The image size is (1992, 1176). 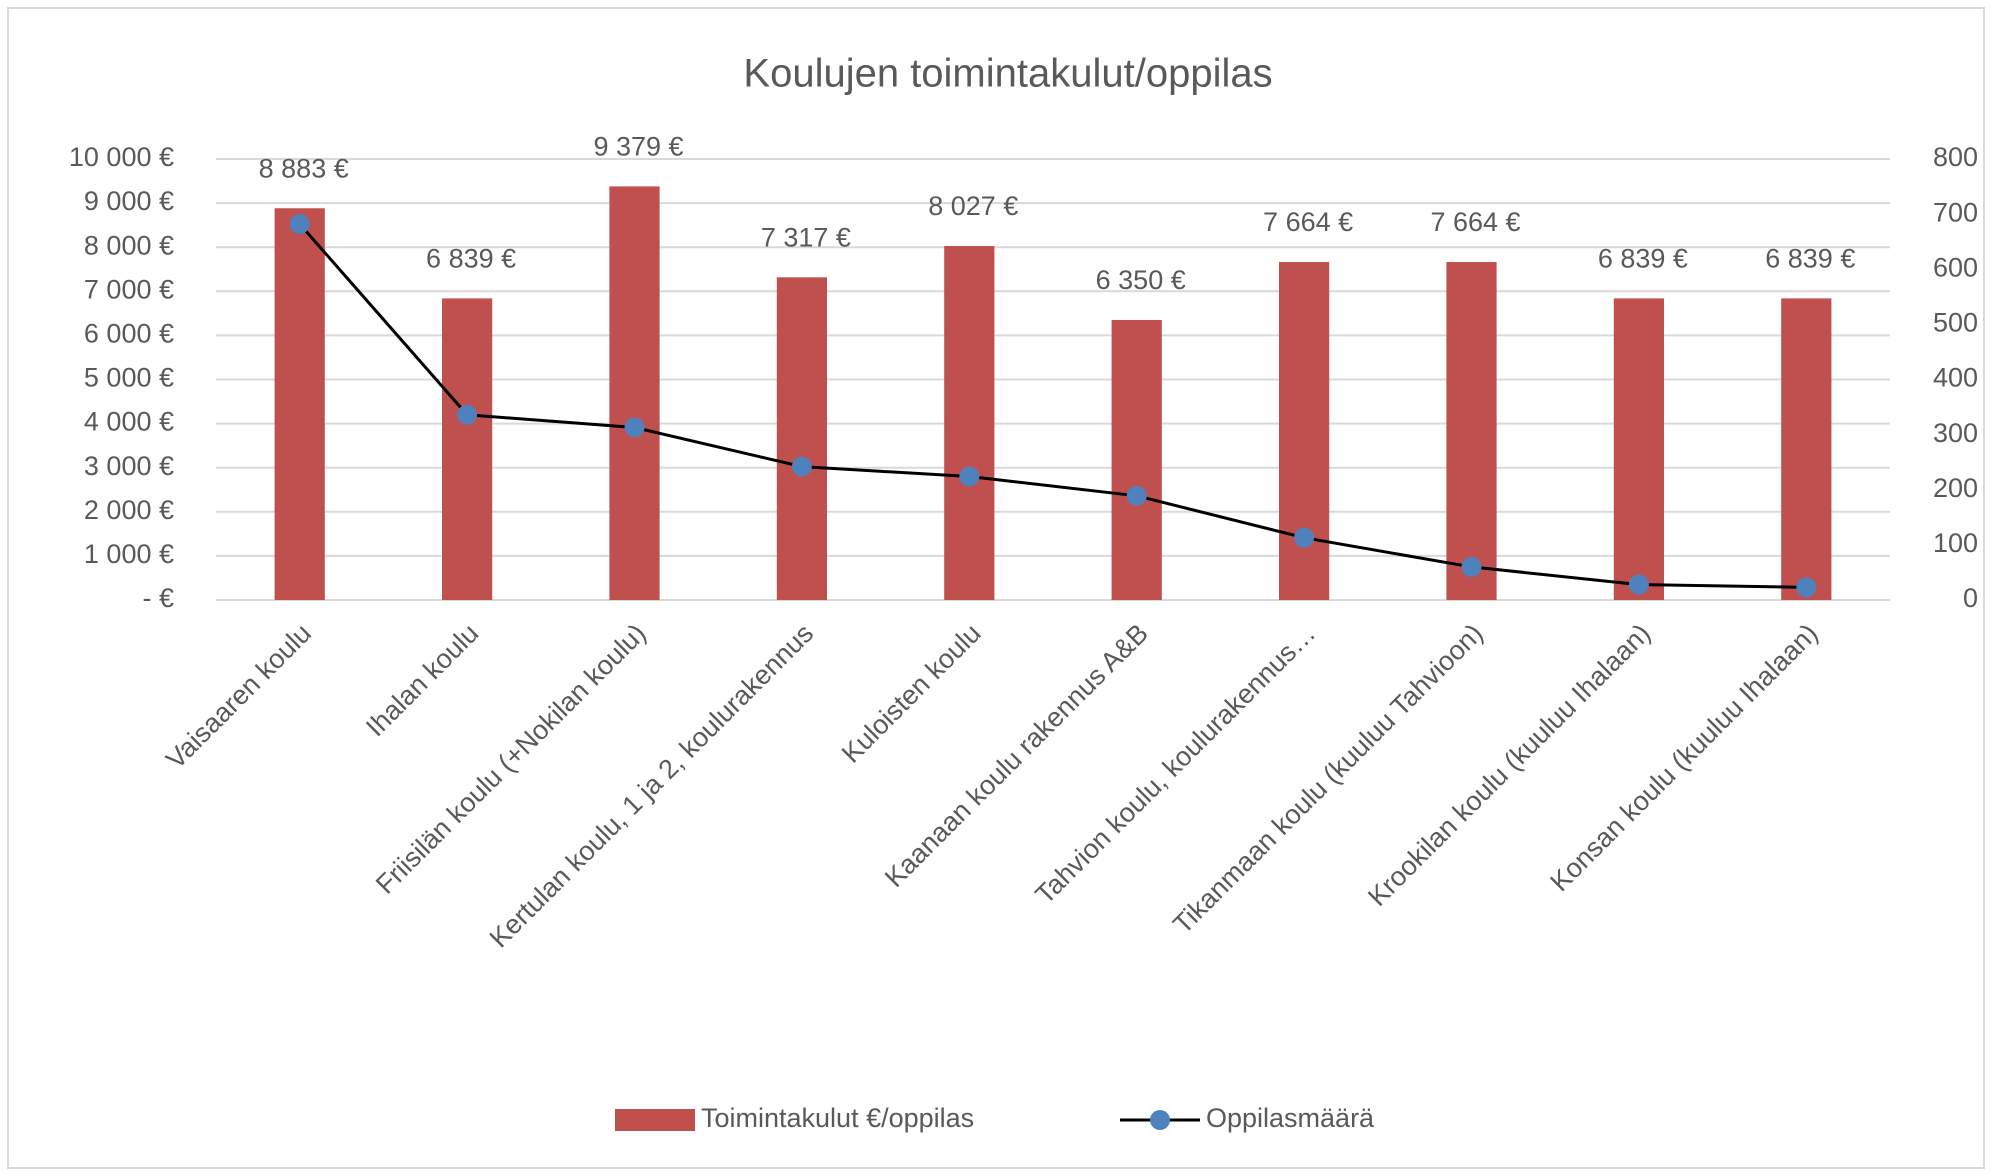 I want to click on y-tick-label: 9 000 €, so click(x=129, y=201).